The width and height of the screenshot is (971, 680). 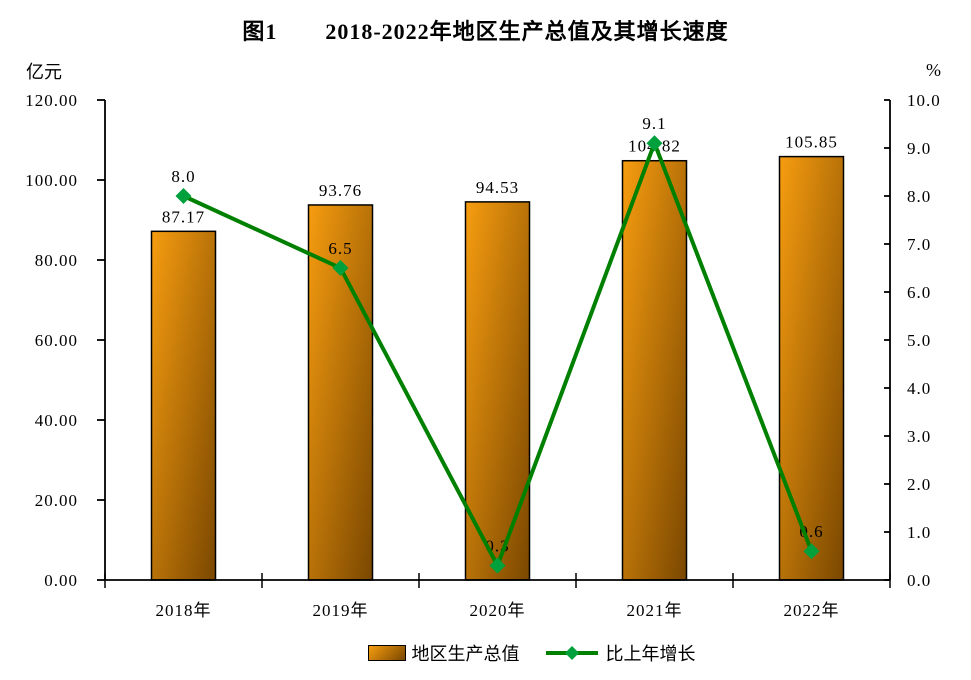 What do you see at coordinates (924, 100) in the screenshot?
I see `right-axis-tick-label: 10.0` at bounding box center [924, 100].